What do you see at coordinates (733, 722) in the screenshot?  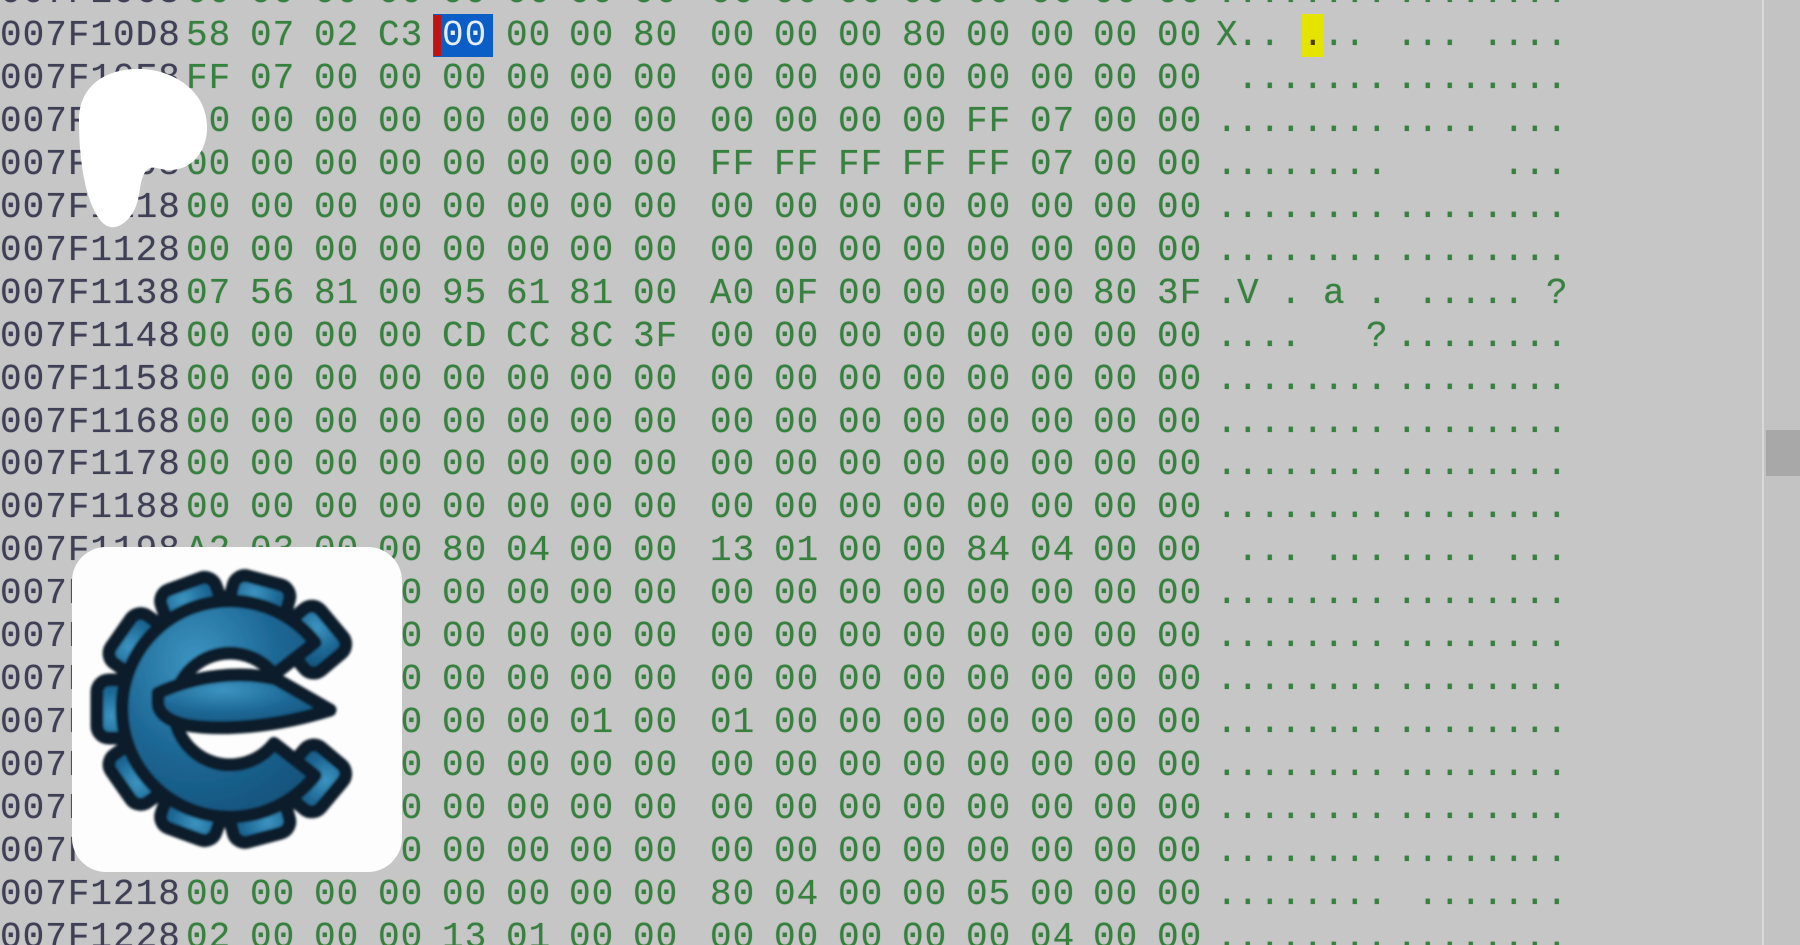 I see `hex-byte: 01` at bounding box center [733, 722].